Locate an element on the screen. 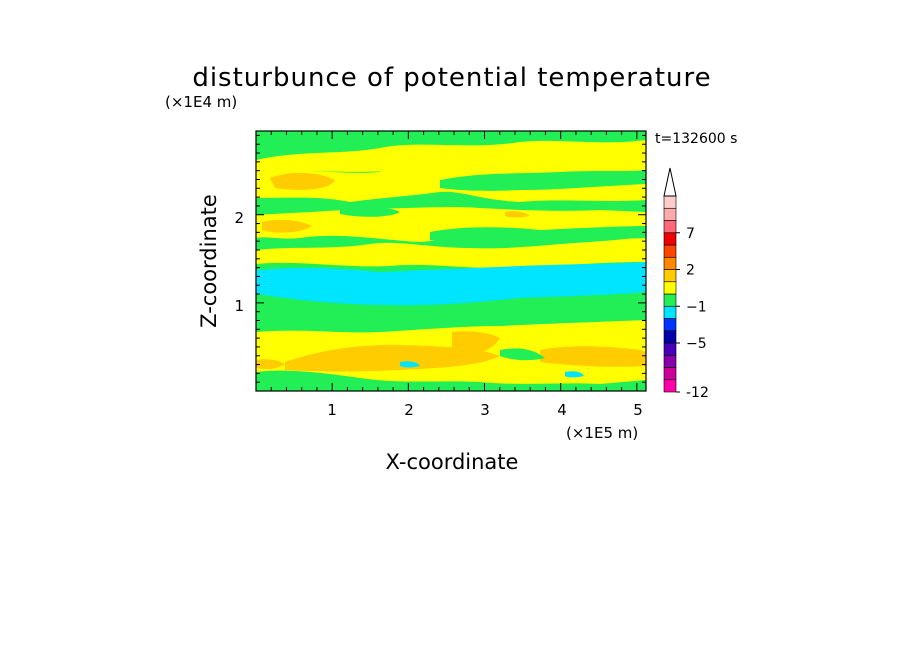  colorbar-label: 7 is located at coordinates (690, 234).